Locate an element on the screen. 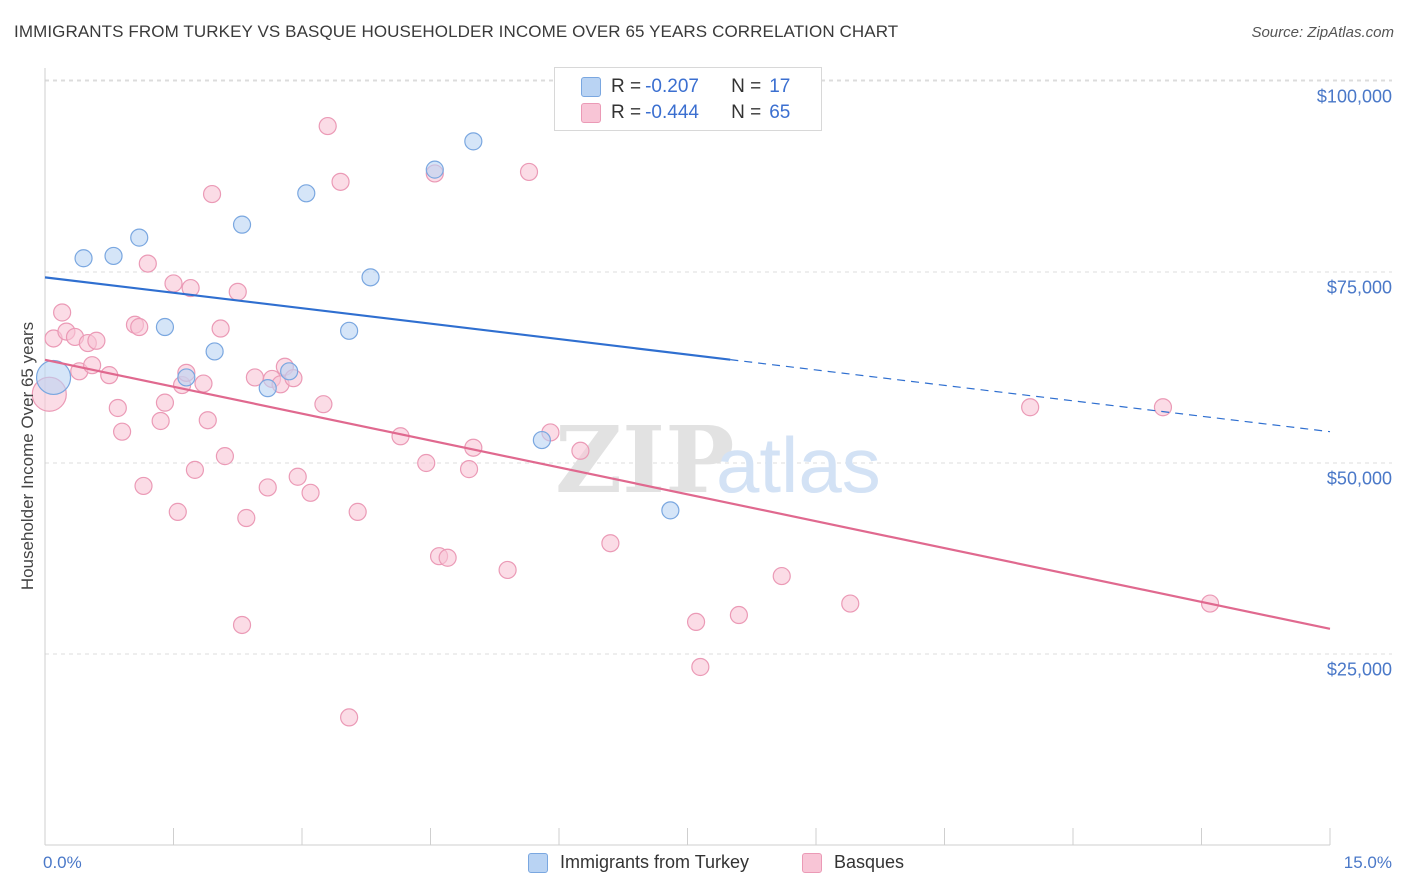 The width and height of the screenshot is (1406, 892). bottom-legend-basques: Basques is located at coordinates (853, 862).